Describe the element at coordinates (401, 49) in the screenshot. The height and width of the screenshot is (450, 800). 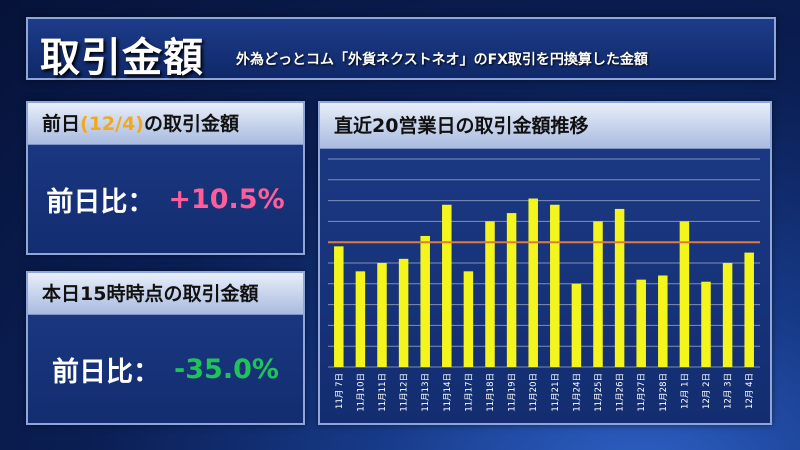
I see `header-banner: 取引金額 外為どっとコム「外貨ネクストネオ」のFX取引を円換算した金額` at that location.